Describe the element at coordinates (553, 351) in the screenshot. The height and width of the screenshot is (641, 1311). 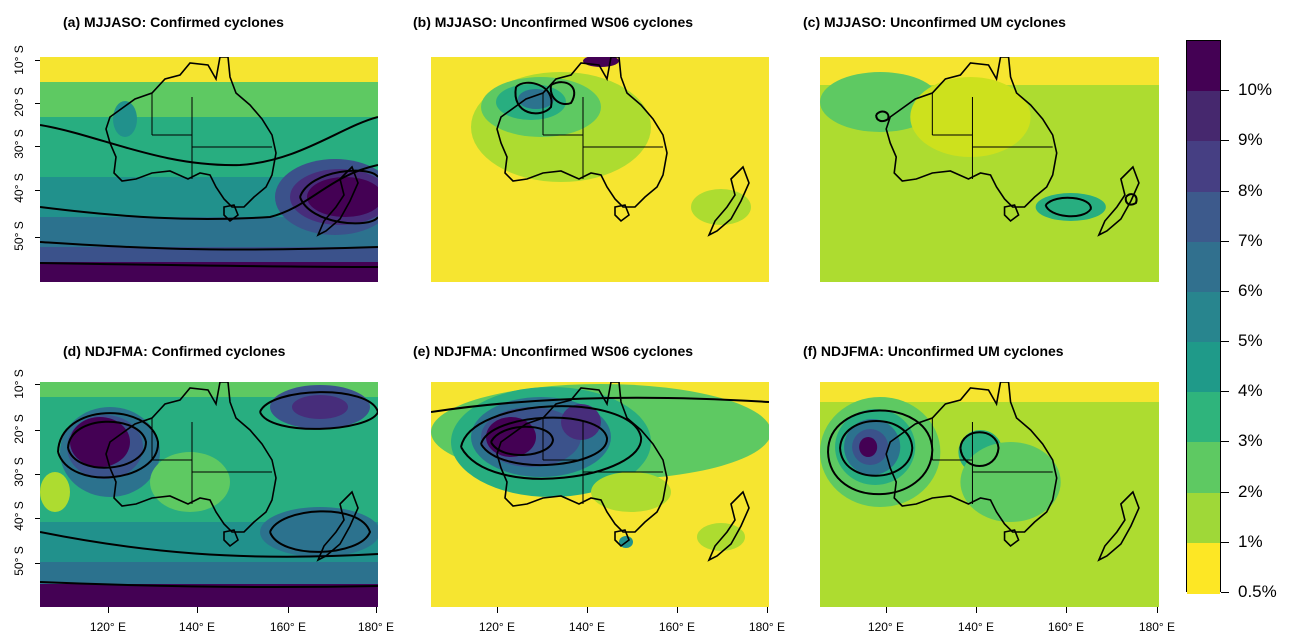
I see `panel-title-e: (e) NDJFMA: Unconfirmed WS06 cyclones` at that location.